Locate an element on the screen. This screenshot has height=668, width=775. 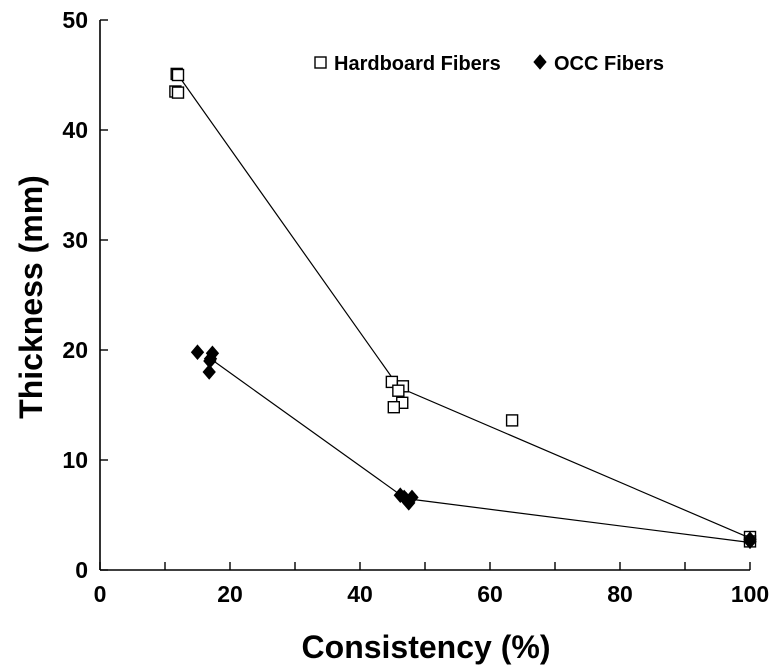
x-ticks: 0 20 40 60 80 100 is located at coordinates (431, 584).